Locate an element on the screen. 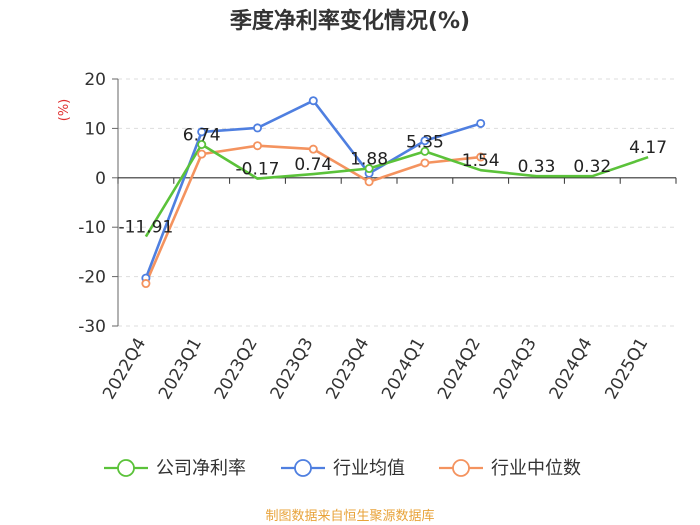 This screenshot has width=700, height=525. data-label: 5.35 is located at coordinates (425, 142).